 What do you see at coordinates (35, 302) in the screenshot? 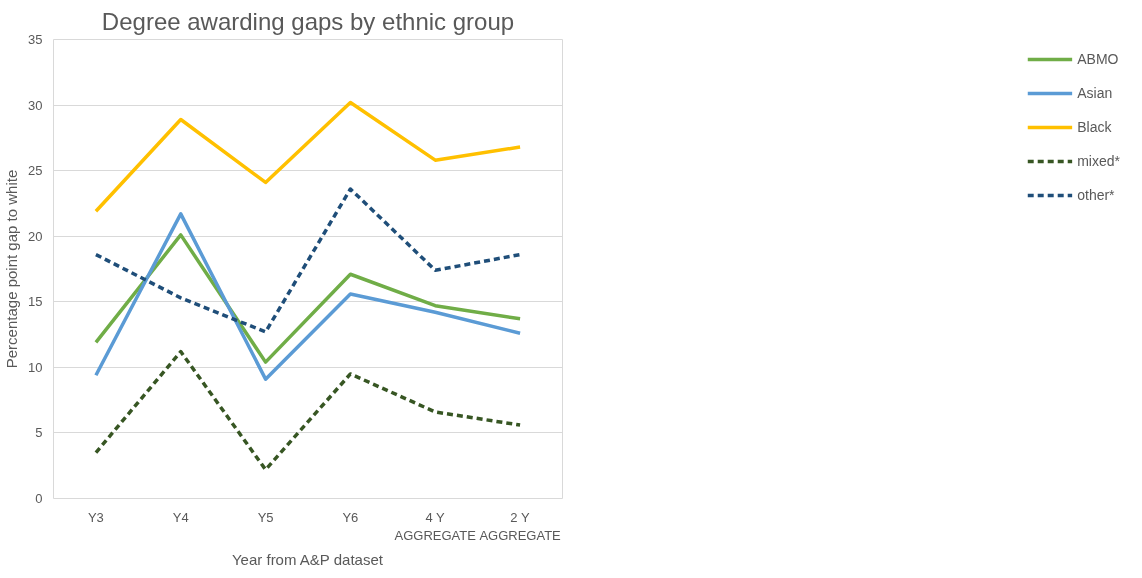
I see `y-tick-label: 15` at bounding box center [35, 302].